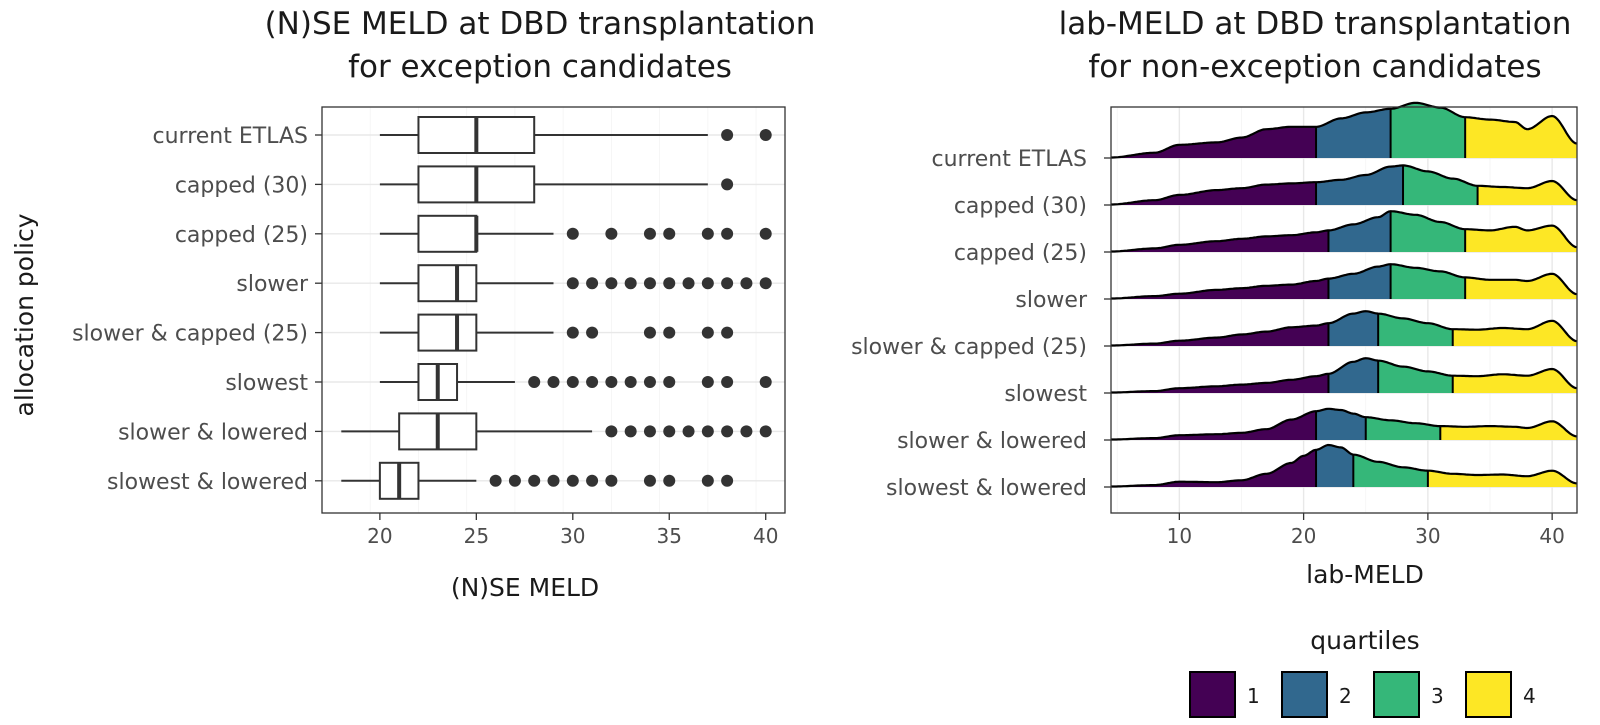 This screenshot has height=725, width=1600. I want to click on boxplot-title-line-1: (N)SE MELD at DBD transplantation, so click(540, 24).